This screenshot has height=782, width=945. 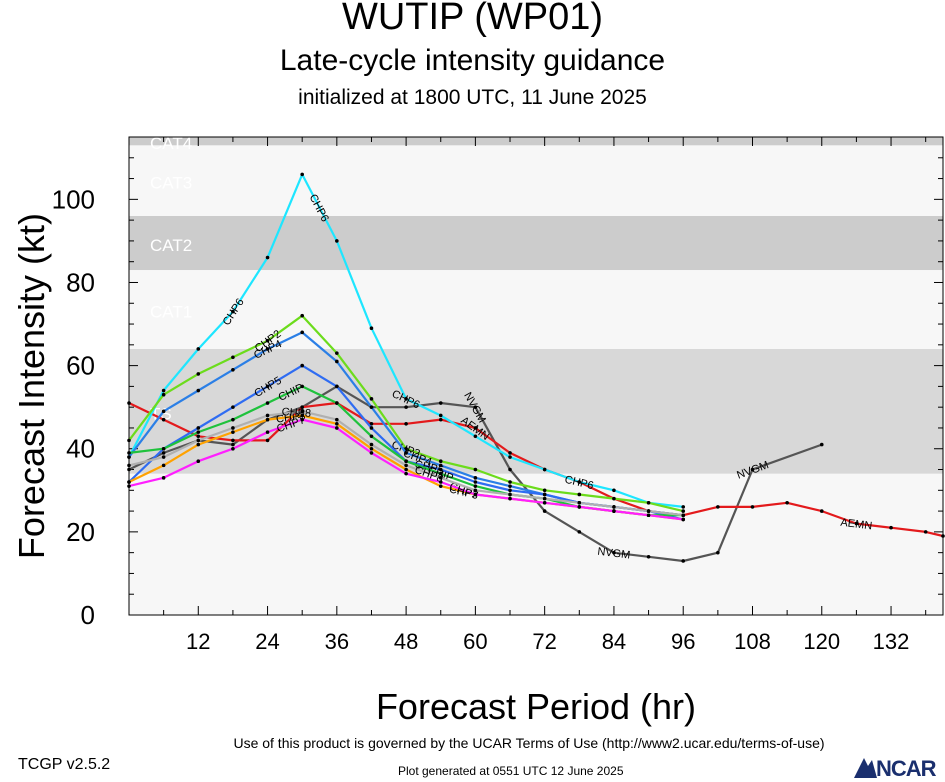 What do you see at coordinates (472, 60) in the screenshot?
I see `chart-subtitle: Late-cycle intensity guidance` at bounding box center [472, 60].